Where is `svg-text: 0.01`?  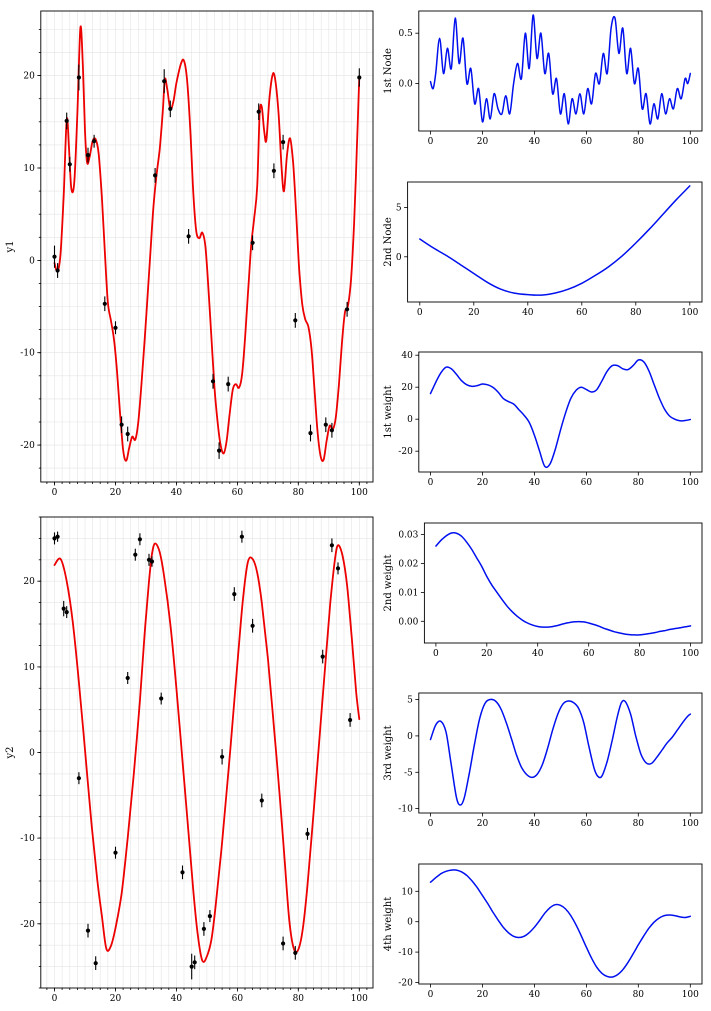 svg-text: 0.01 is located at coordinates (408, 593).